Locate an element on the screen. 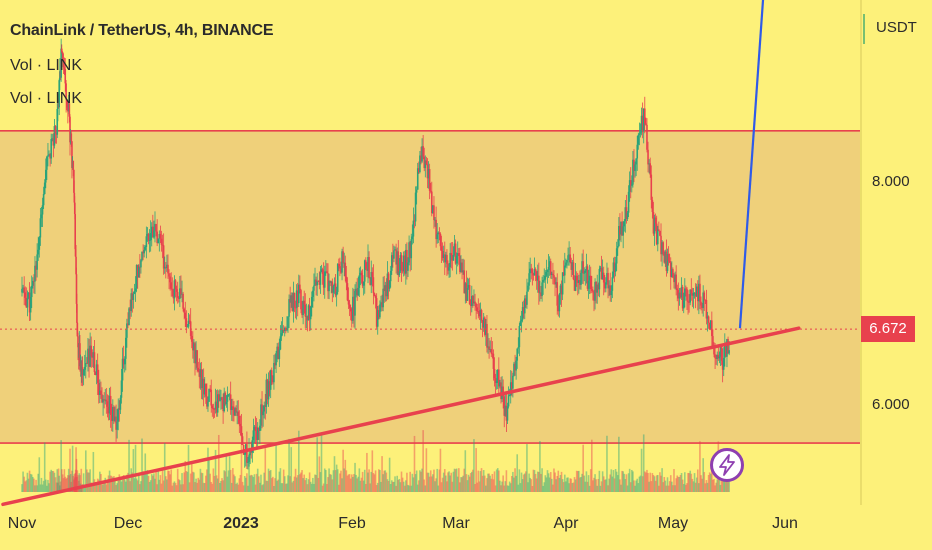 The height and width of the screenshot is (550, 932). y-tick-label: 8.000 is located at coordinates (891, 181).